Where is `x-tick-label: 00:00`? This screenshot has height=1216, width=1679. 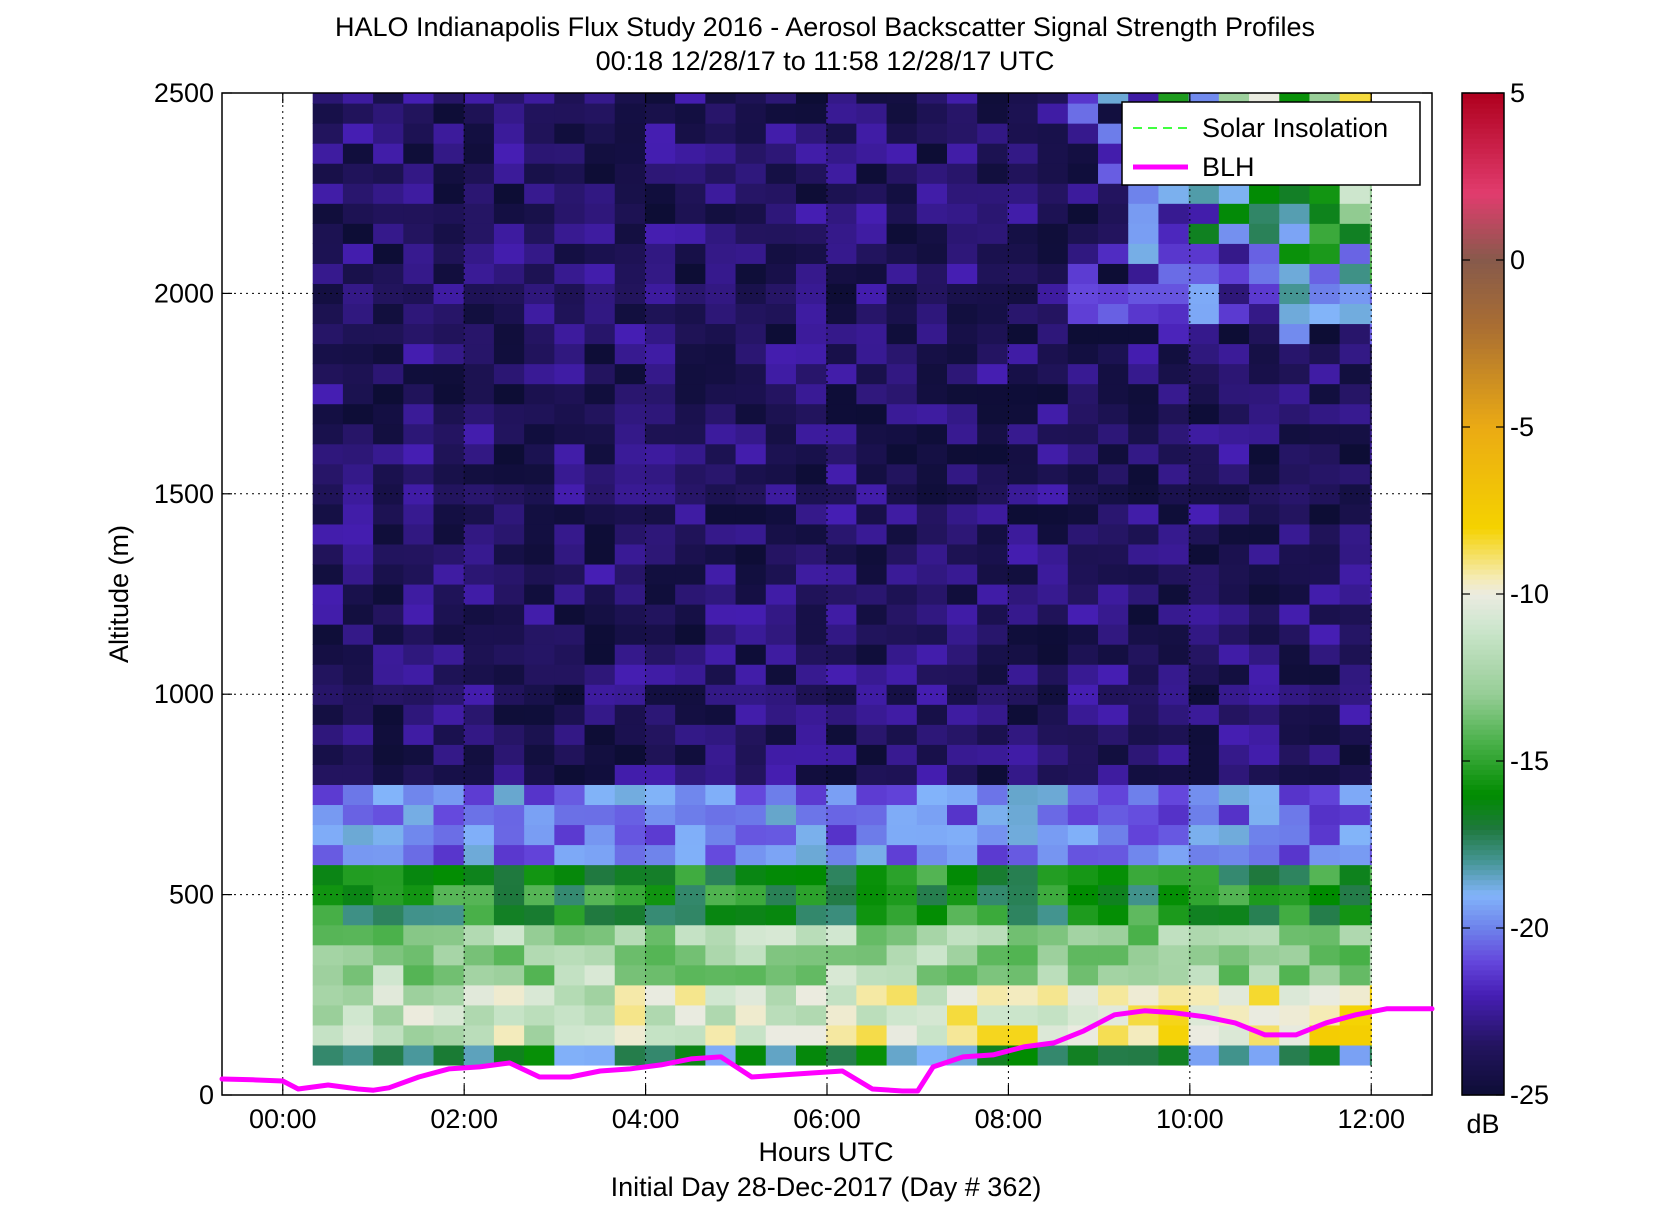 x-tick-label: 00:00 is located at coordinates (283, 1119).